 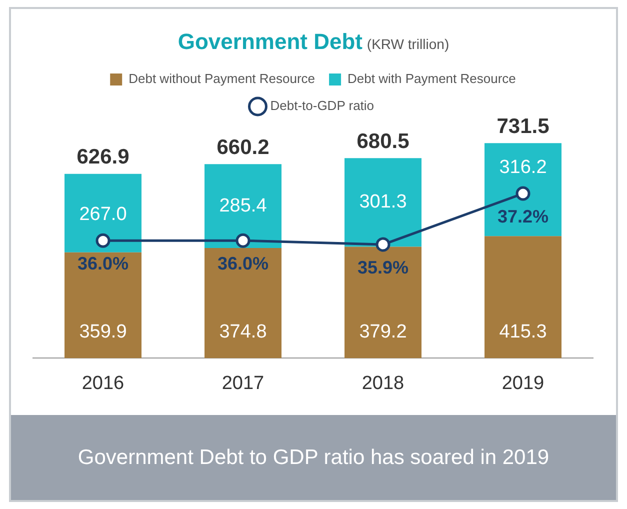 What do you see at coordinates (243, 147) in the screenshot?
I see `total-label: 660.2` at bounding box center [243, 147].